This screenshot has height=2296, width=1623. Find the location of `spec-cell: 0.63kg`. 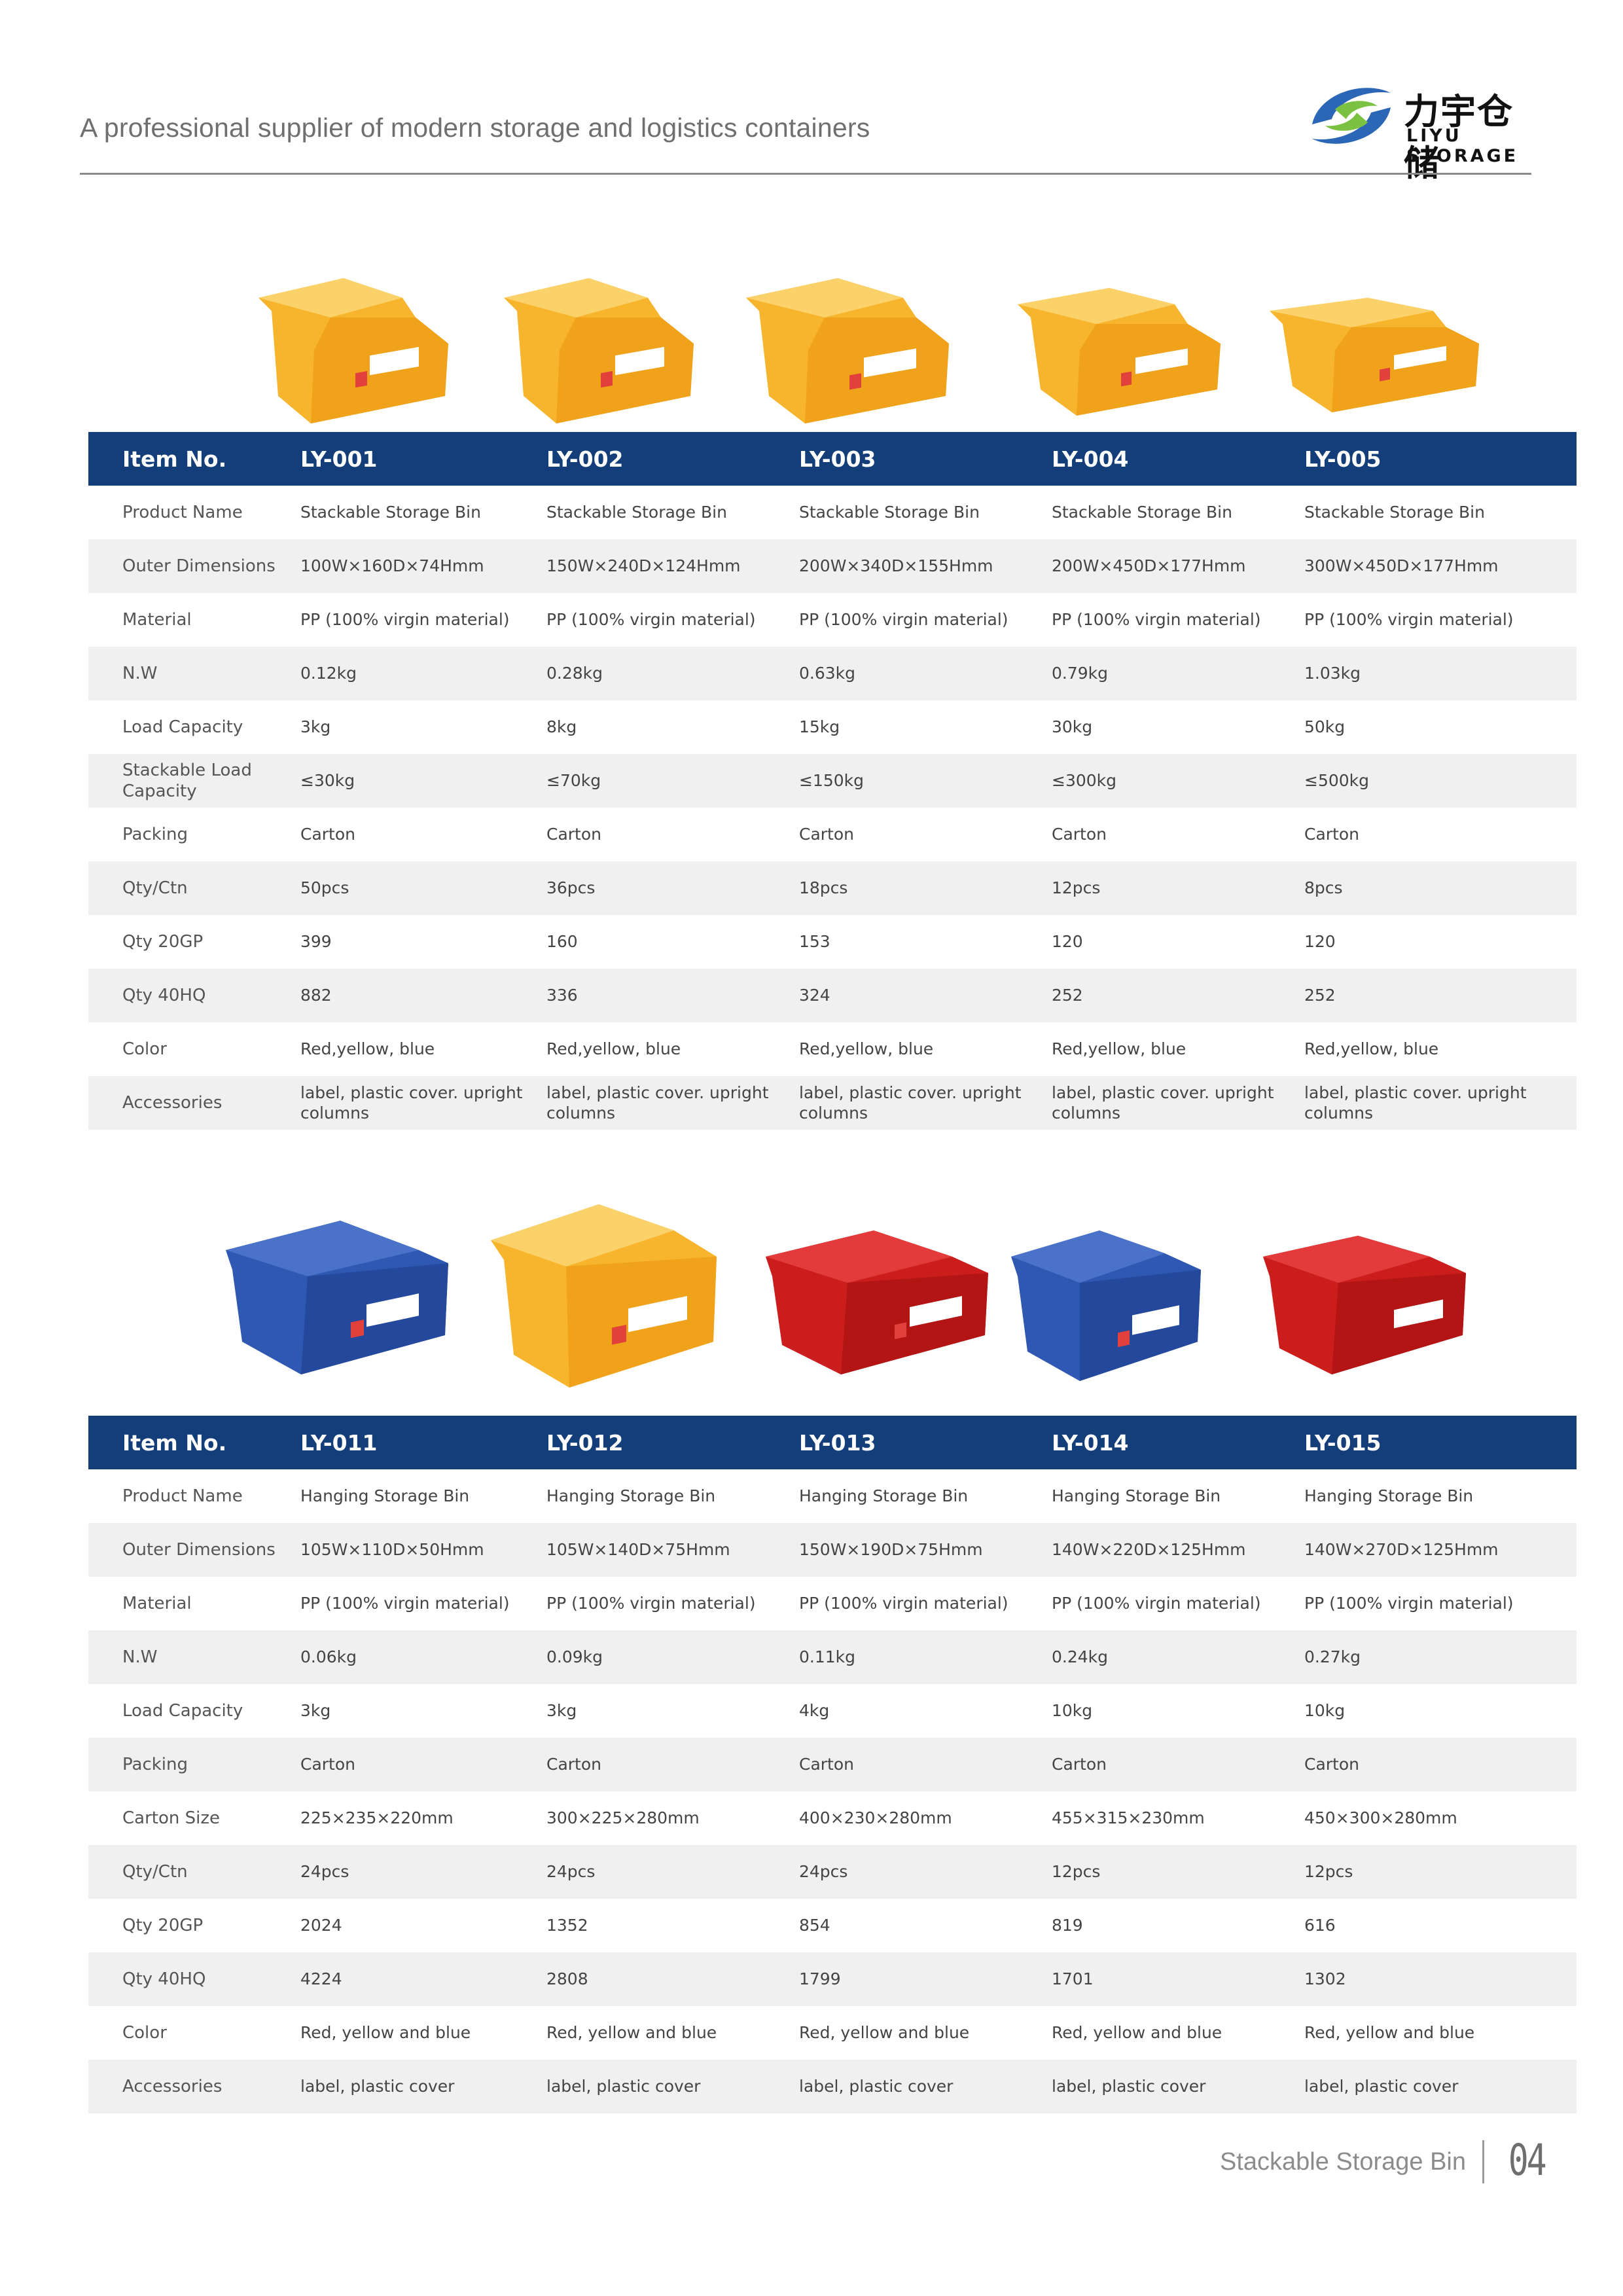

spec-cell: 0.63kg is located at coordinates (925, 673).